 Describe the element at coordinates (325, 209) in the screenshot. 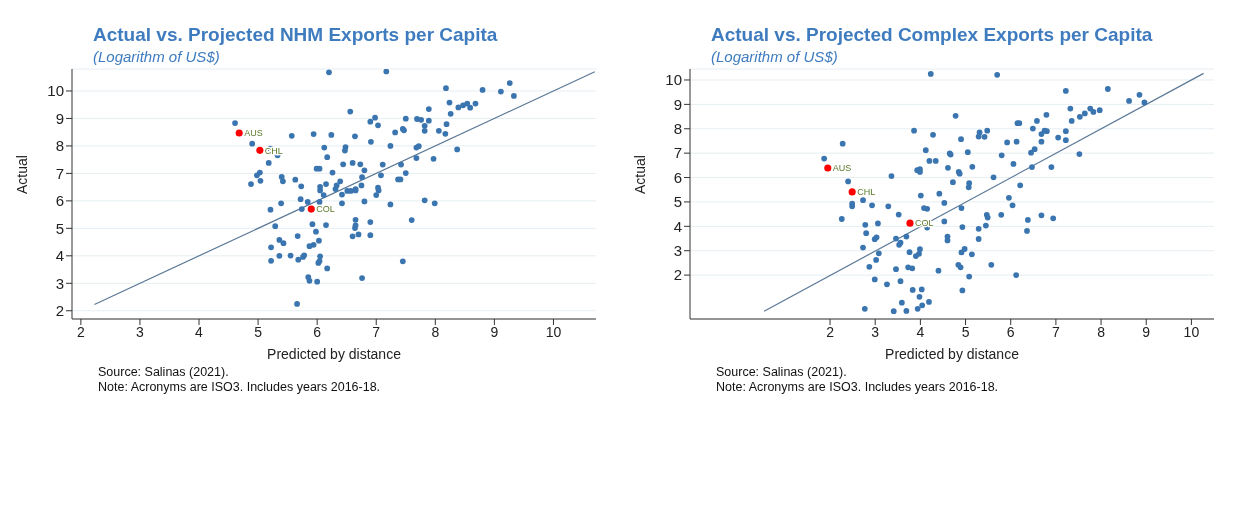

I see `annotation: COL` at that location.